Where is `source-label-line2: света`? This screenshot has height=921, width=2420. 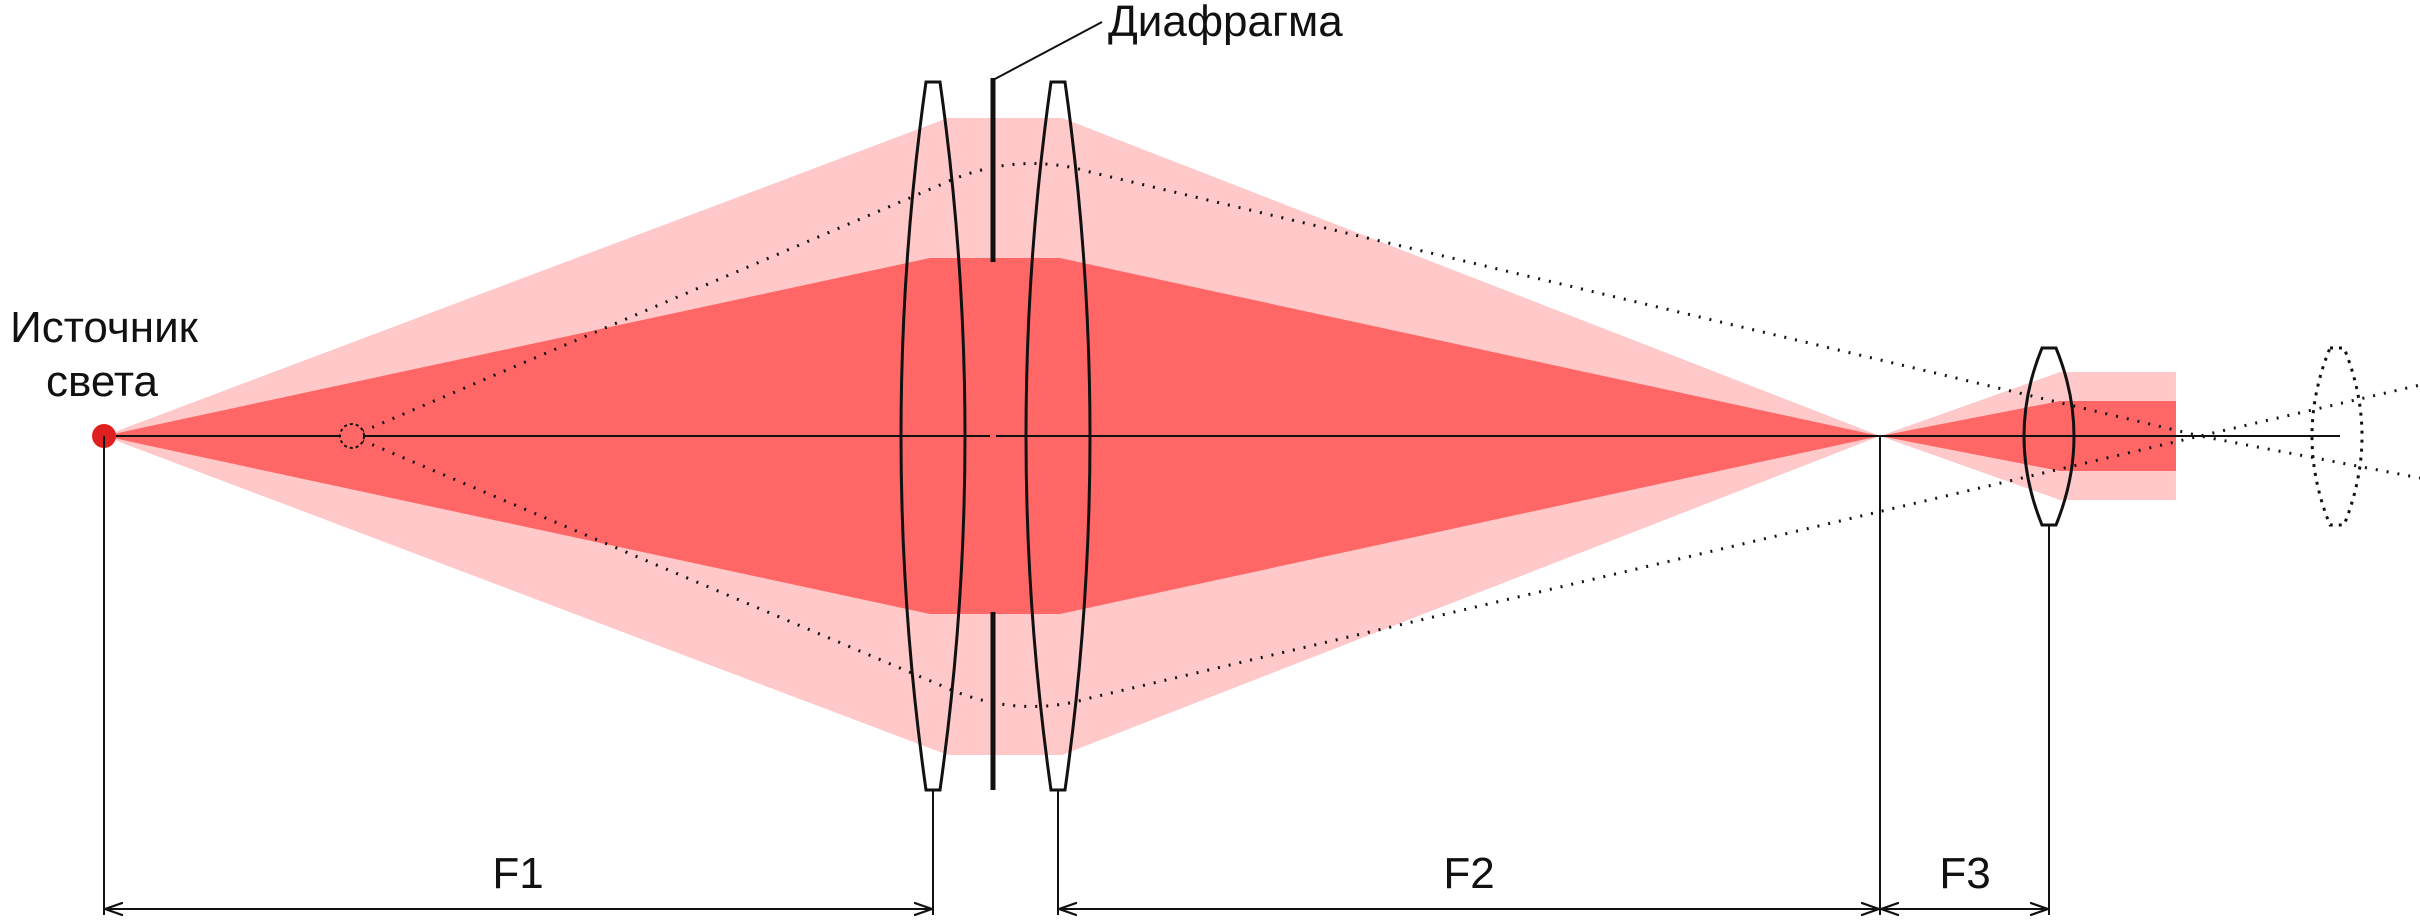
source-label-line2: света is located at coordinates (102, 381).